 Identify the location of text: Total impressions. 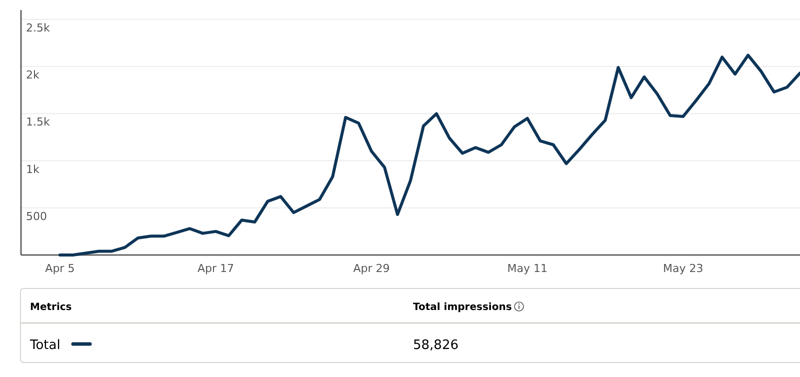
(462, 307).